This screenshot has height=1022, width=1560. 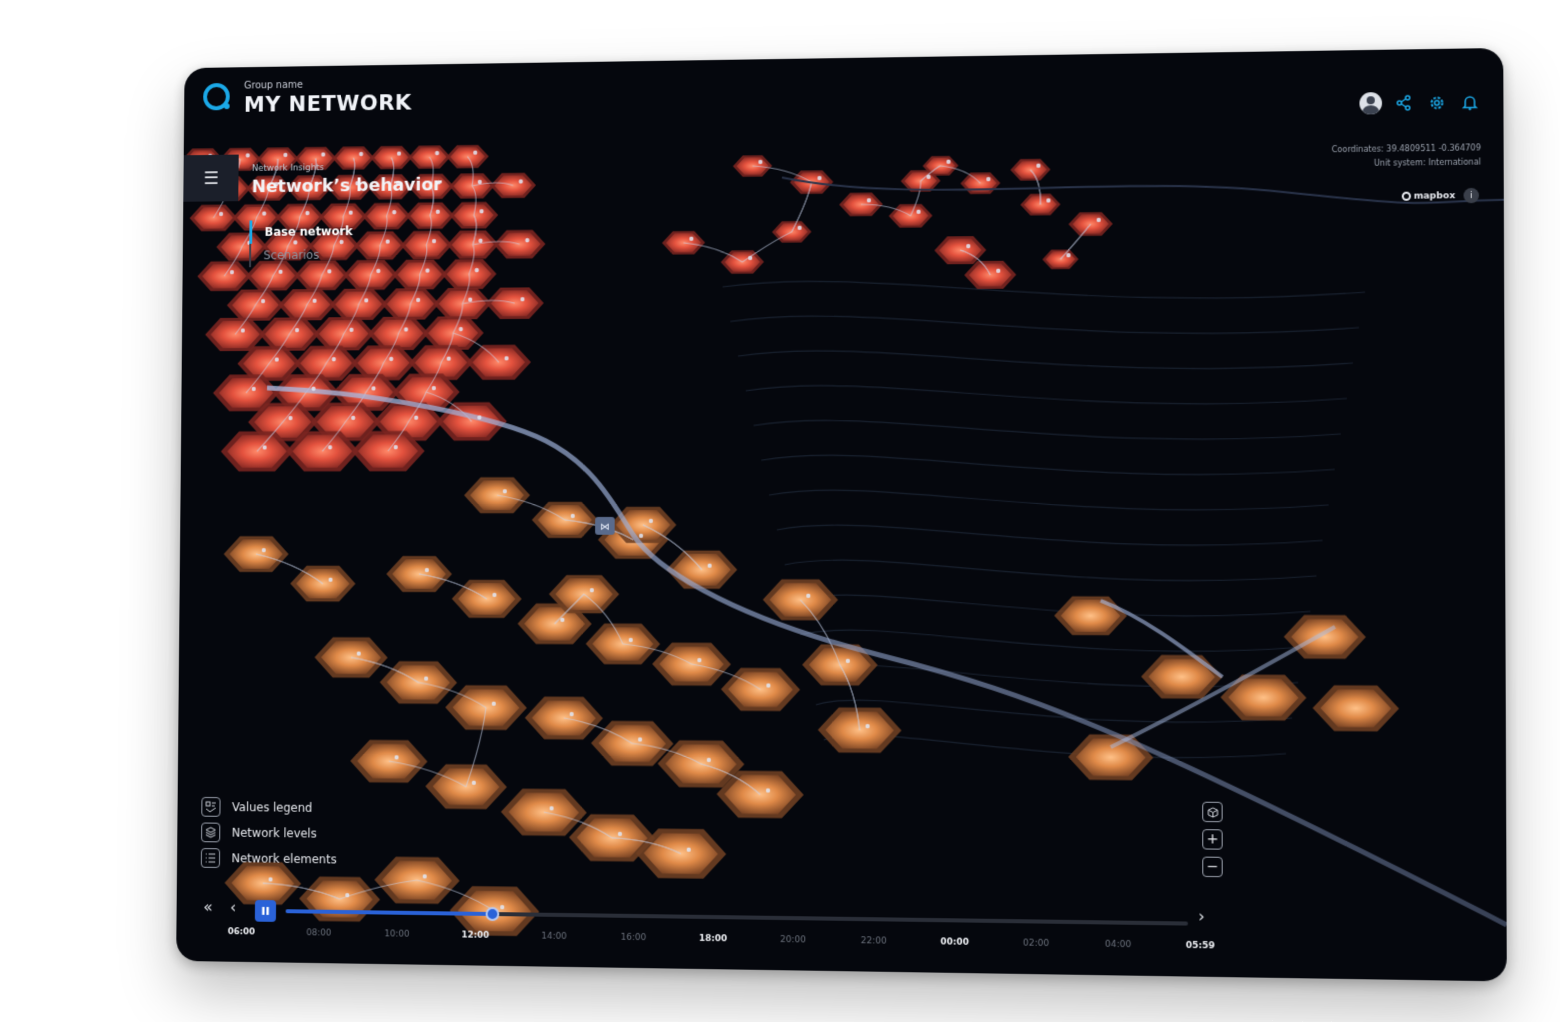 I want to click on pause-button, so click(x=265, y=911).